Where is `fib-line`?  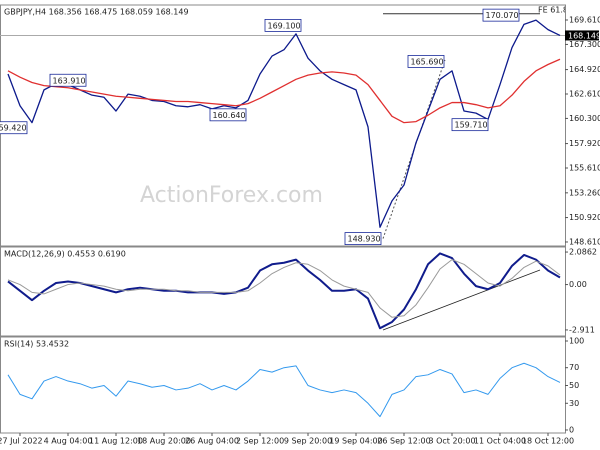
fib-line is located at coordinates (414, 149).